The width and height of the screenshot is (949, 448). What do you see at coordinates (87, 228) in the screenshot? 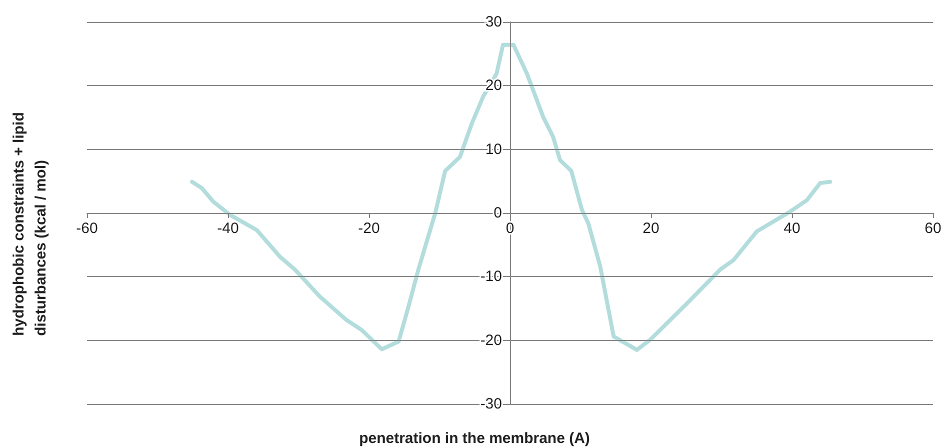
I see `x-tick-label: -60` at bounding box center [87, 228].